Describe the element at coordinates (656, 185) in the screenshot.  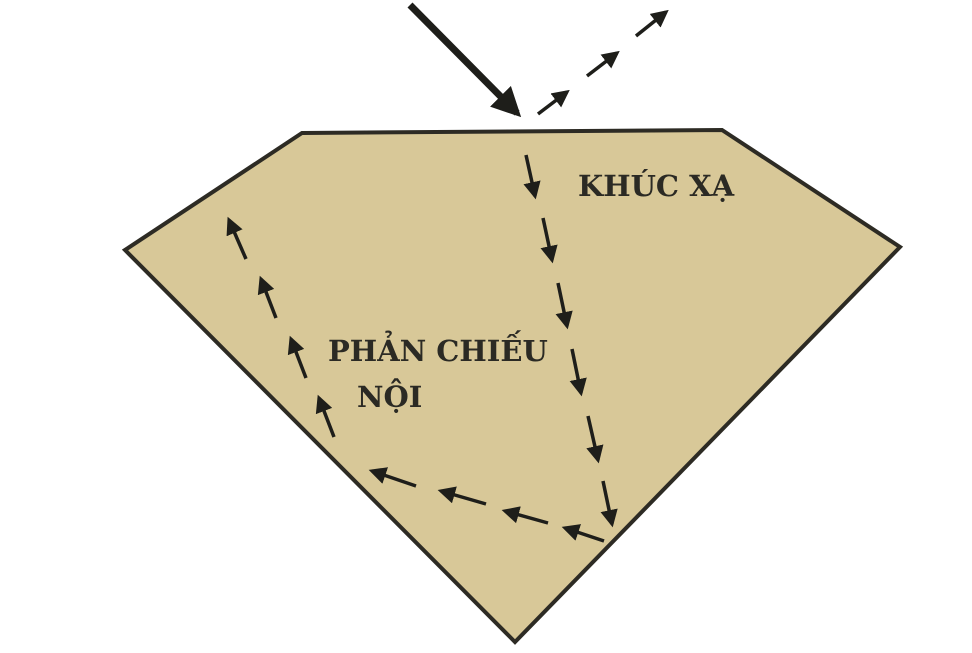
I see `refraction-label: KHÚC XẠ` at that location.